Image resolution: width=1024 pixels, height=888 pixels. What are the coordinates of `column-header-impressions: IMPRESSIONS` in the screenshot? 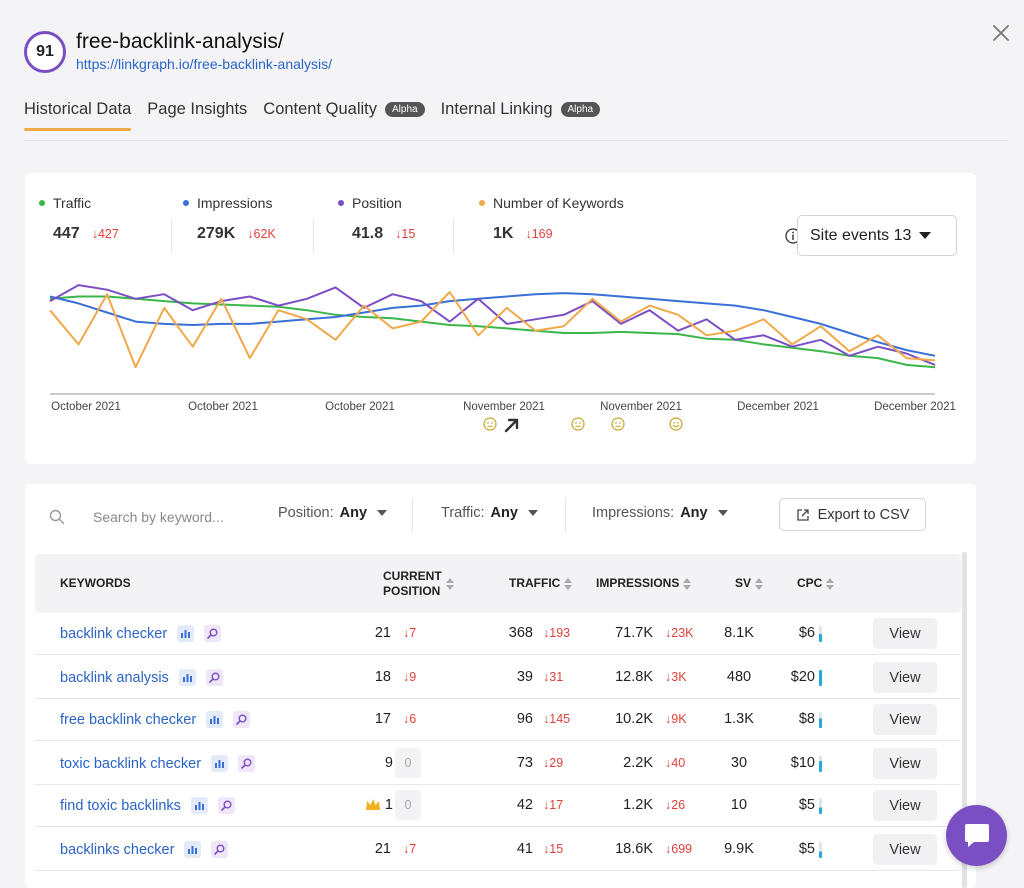 It's located at (644, 583).